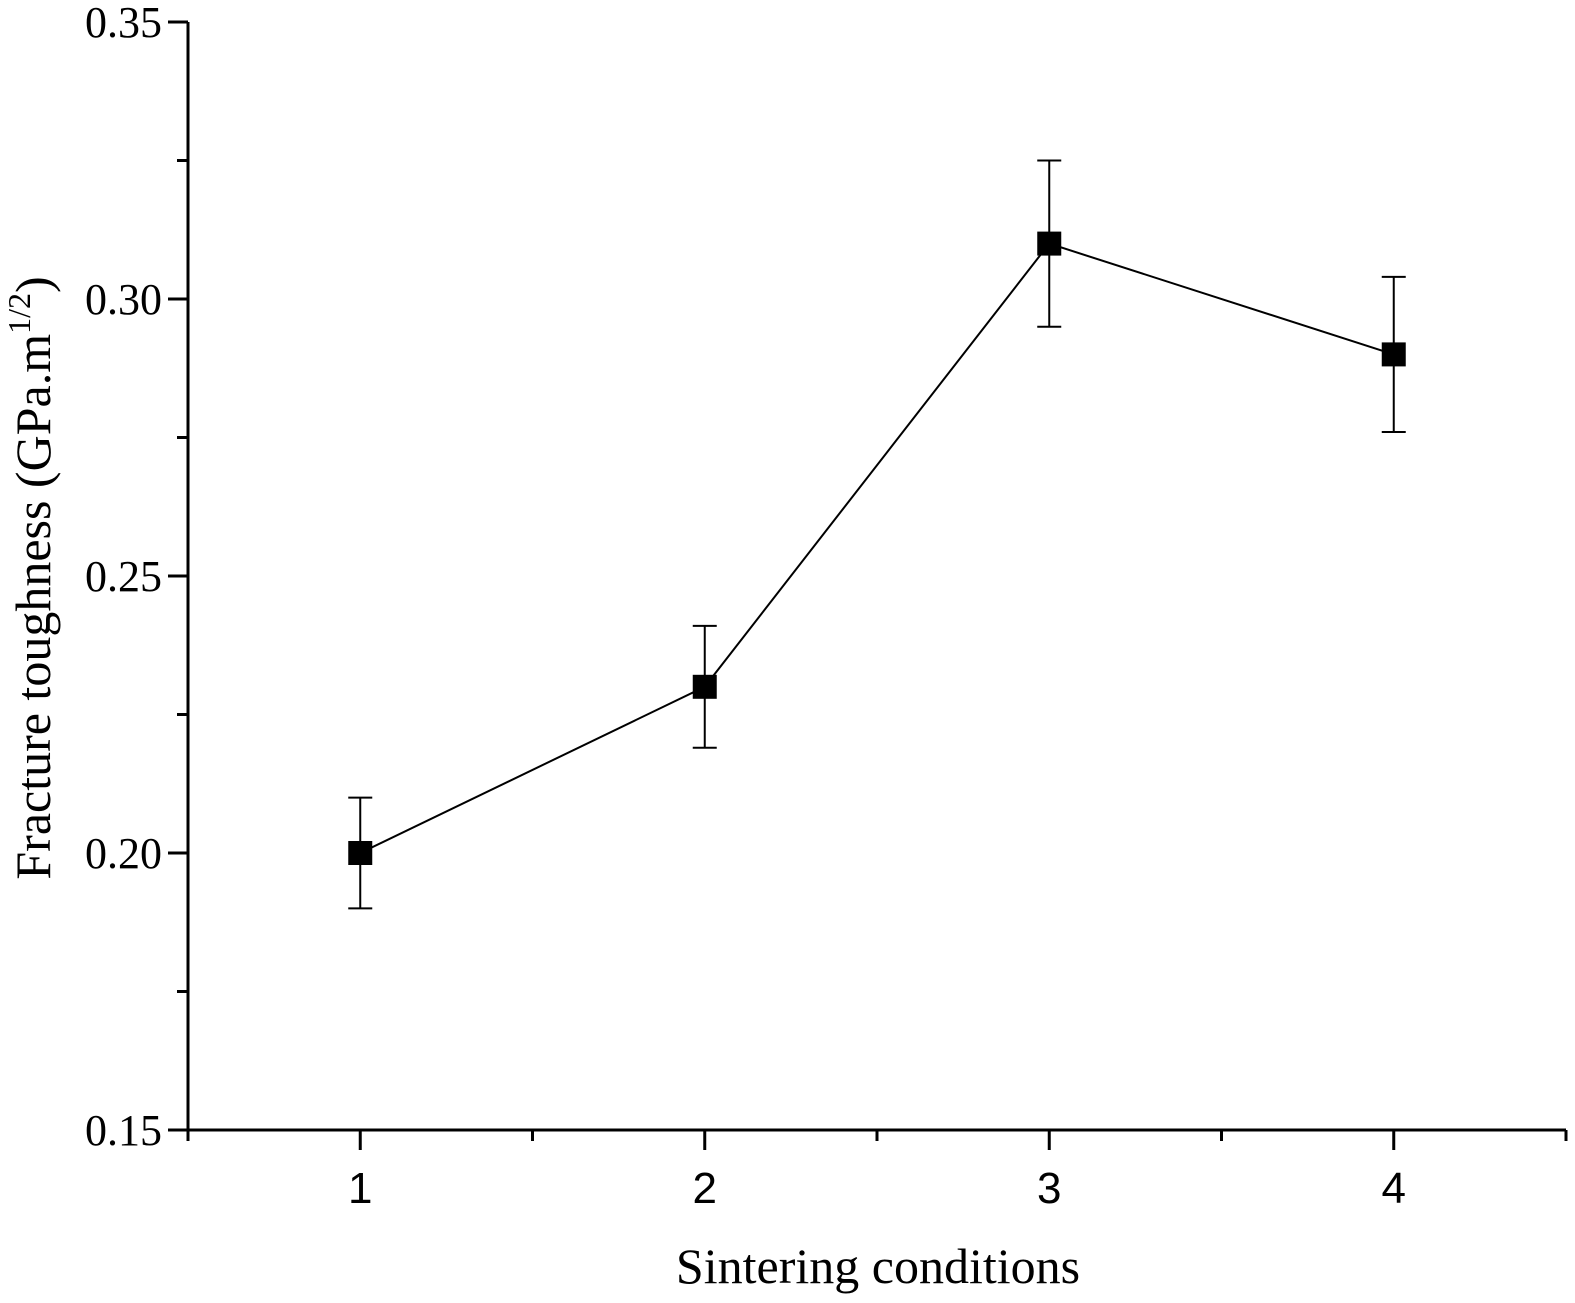 Image resolution: width=1575 pixels, height=1303 pixels. What do you see at coordinates (19, 313) in the screenshot?
I see `y-axis-title-superscript: 1/2` at bounding box center [19, 313].